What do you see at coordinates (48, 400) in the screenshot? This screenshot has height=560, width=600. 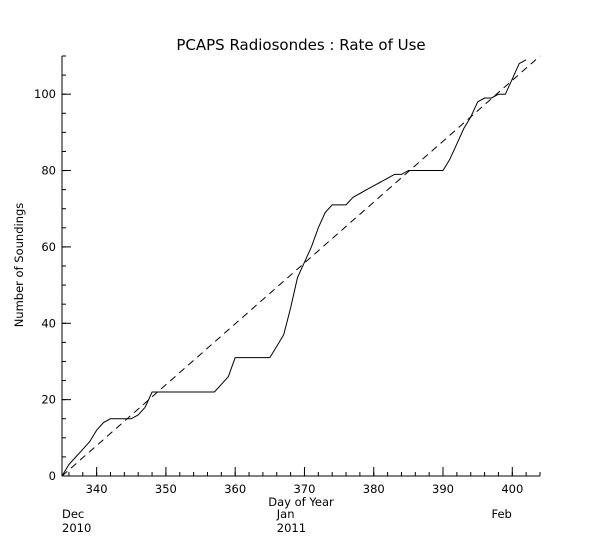 I see `y-tick-label: 20` at bounding box center [48, 400].